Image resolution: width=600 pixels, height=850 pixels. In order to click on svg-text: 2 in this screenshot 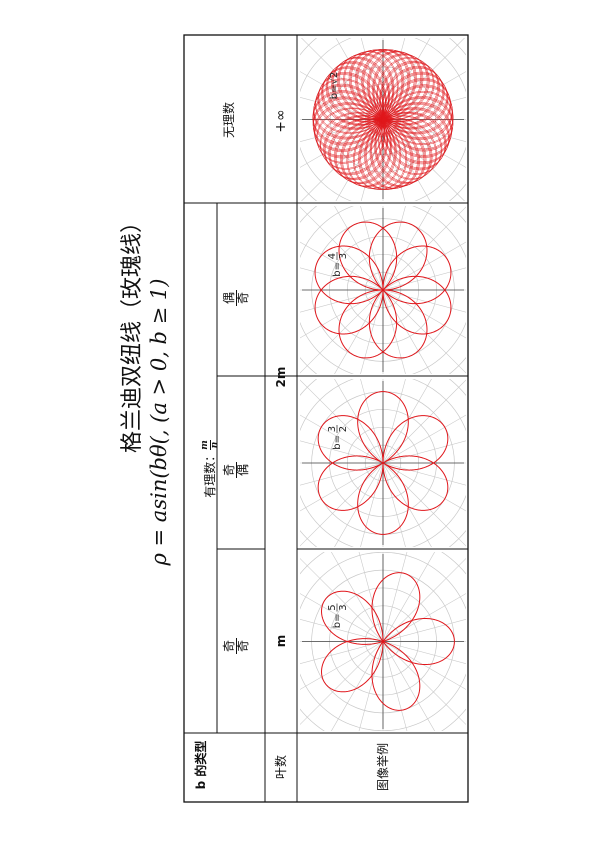, I will do `click(343, 429)`.